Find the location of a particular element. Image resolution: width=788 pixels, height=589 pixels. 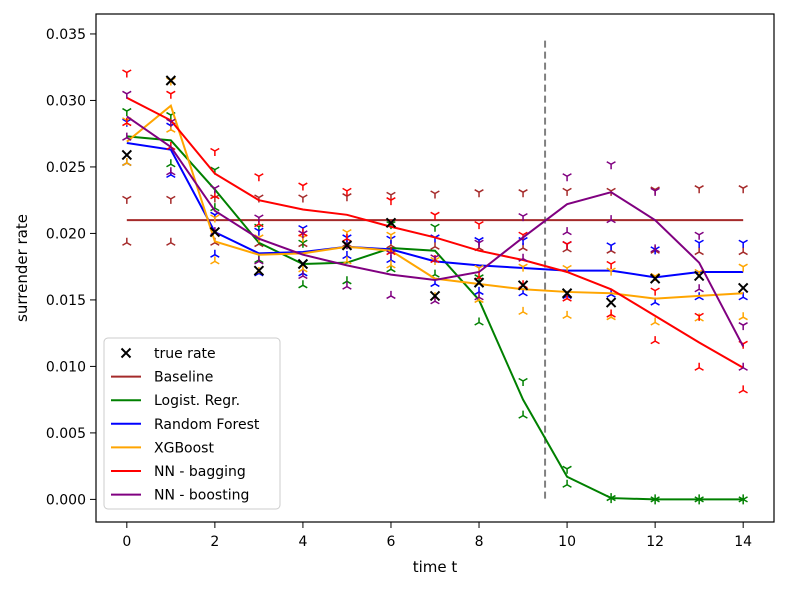

y-axis: 0.000 0.005 0.010 0.015 0.020 0.025 0.030 0.035 is located at coordinates (71, 267).